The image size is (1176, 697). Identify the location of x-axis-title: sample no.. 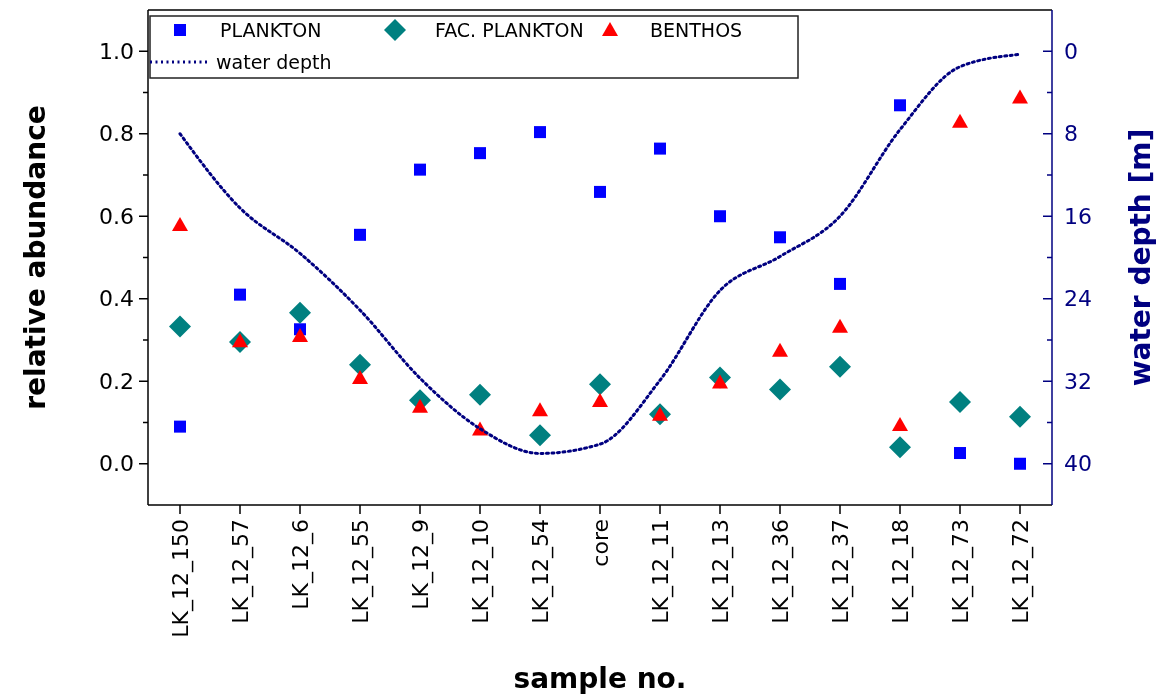
(600, 678).